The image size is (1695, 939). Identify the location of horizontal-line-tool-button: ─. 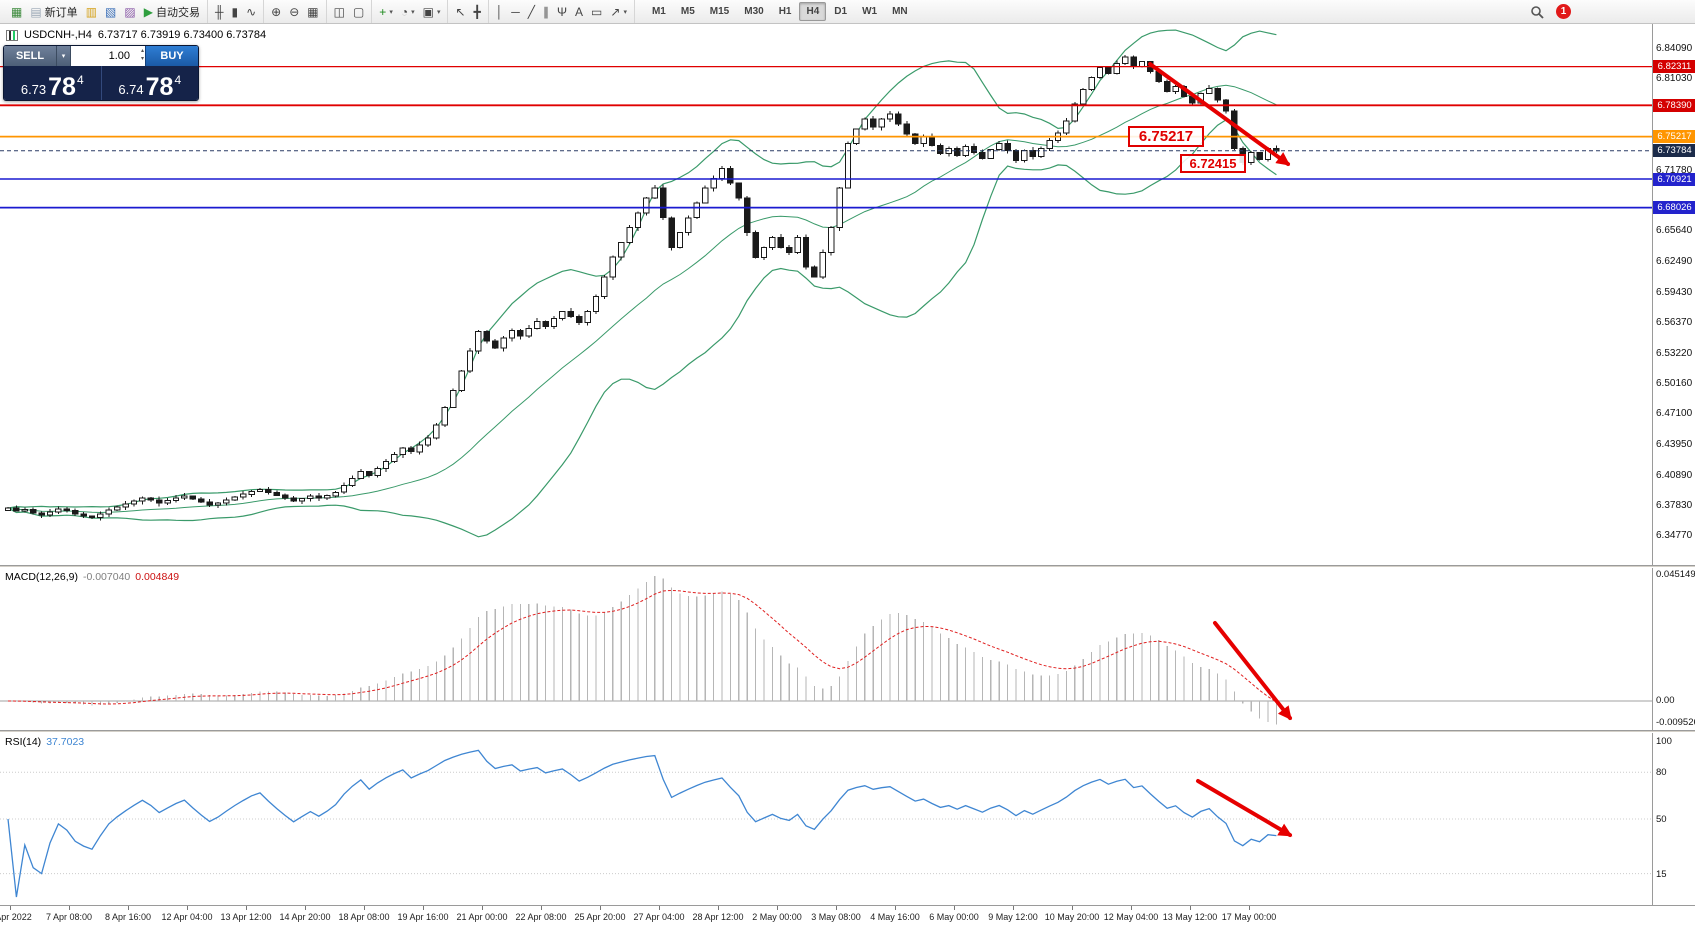
(515, 12).